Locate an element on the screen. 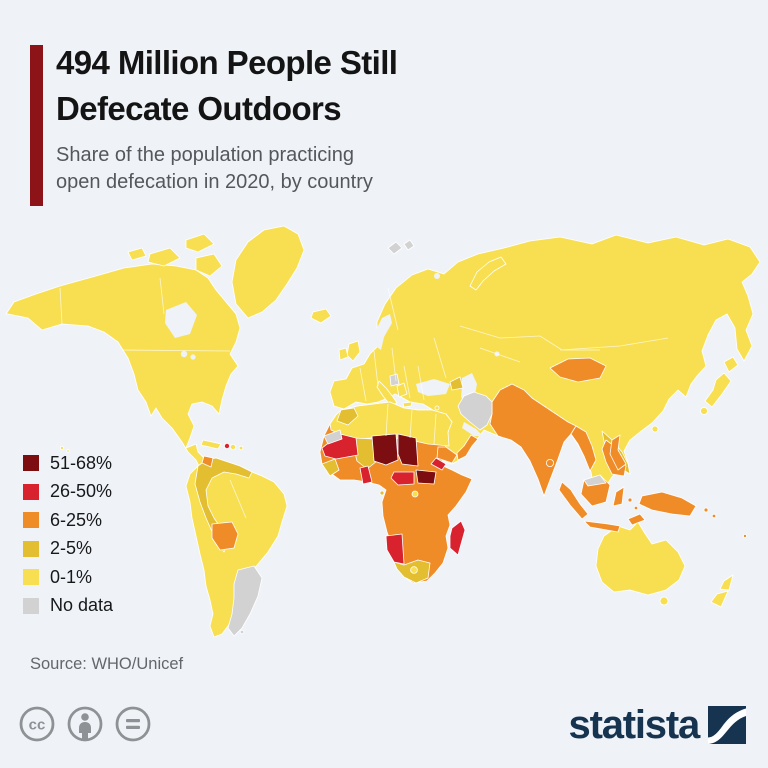 Image resolution: width=768 pixels, height=768 pixels. region-western-sahara is located at coordinates (333, 437).